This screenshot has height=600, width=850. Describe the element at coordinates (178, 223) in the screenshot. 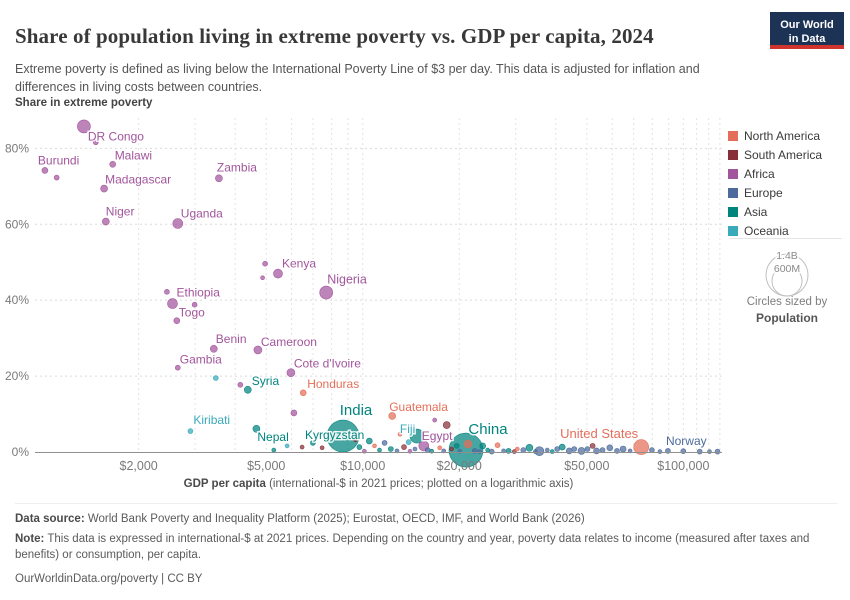

I see `scatter-point-uganda` at that location.